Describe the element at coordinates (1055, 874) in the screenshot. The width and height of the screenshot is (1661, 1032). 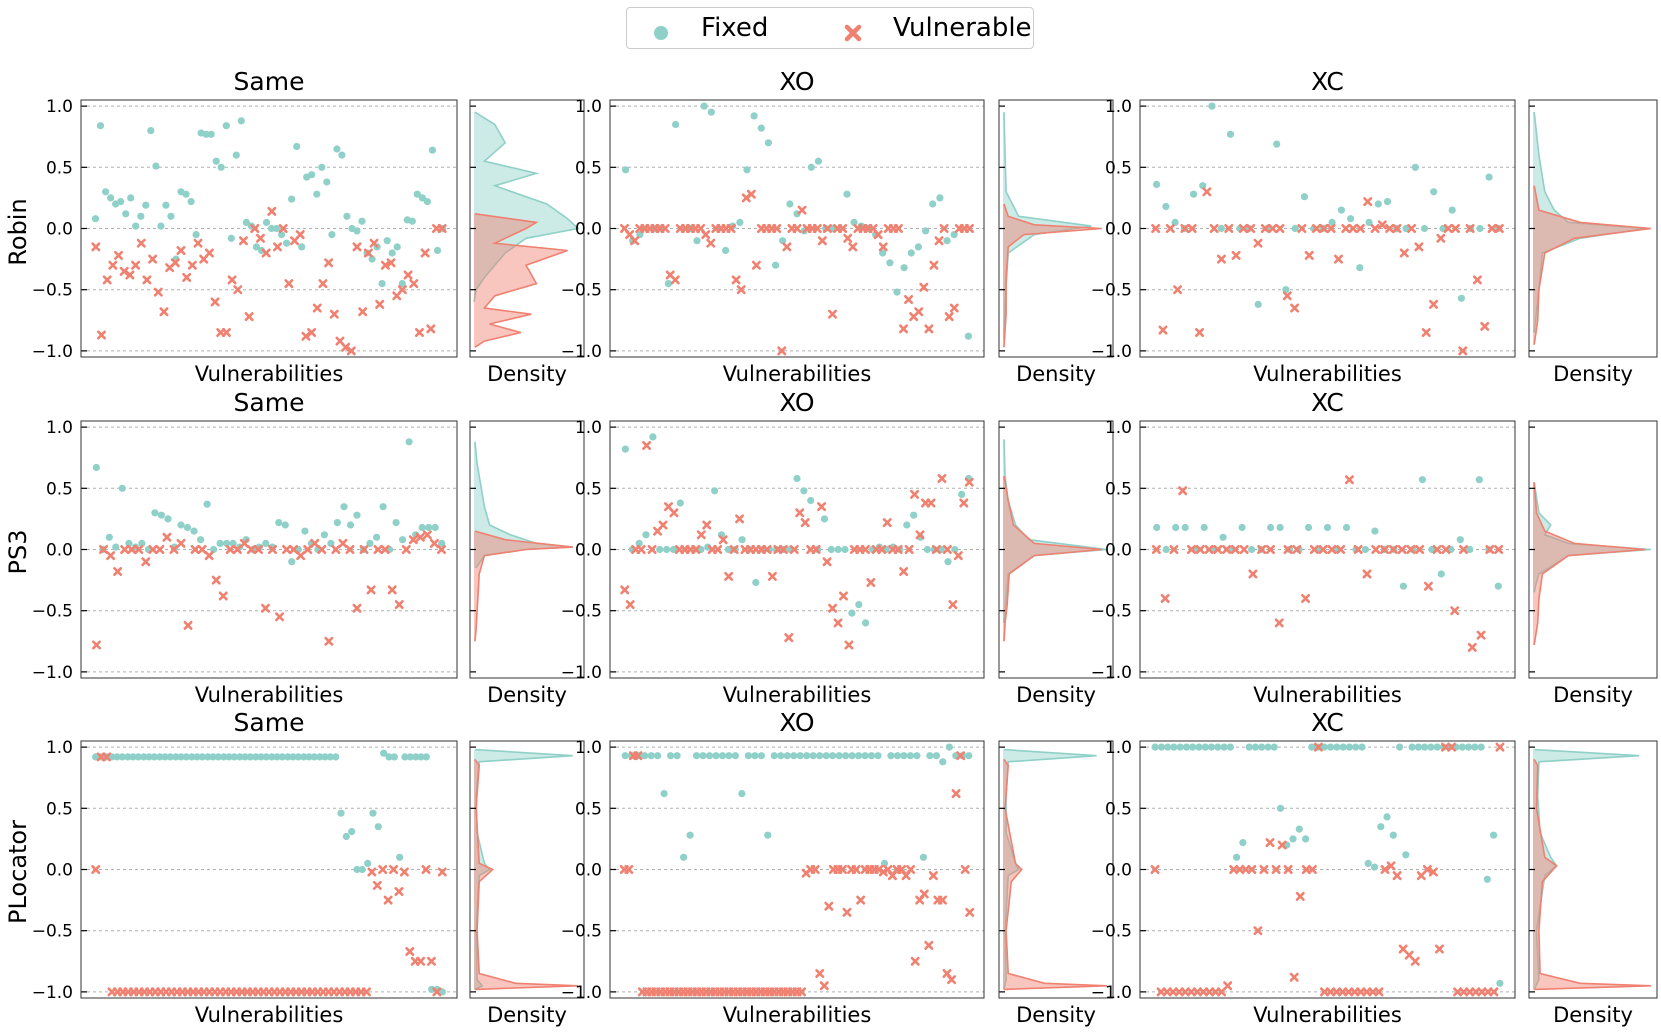
I see `density-fill-vulnerable` at that location.